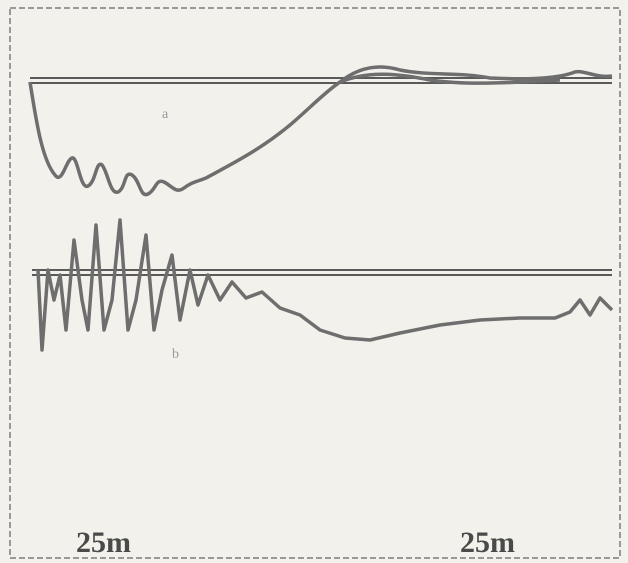 The height and width of the screenshot is (563, 628). I want to click on trace-a-ghost, so click(450, 78).